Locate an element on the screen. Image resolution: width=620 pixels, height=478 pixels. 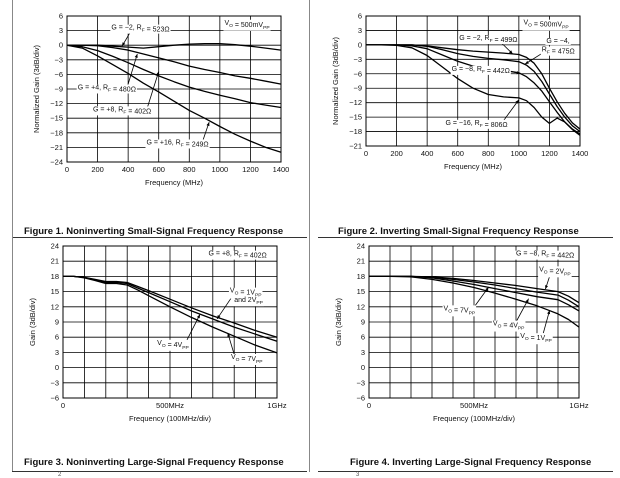
fig4-y-tick-label: 0 is located at coordinates (363, 367).